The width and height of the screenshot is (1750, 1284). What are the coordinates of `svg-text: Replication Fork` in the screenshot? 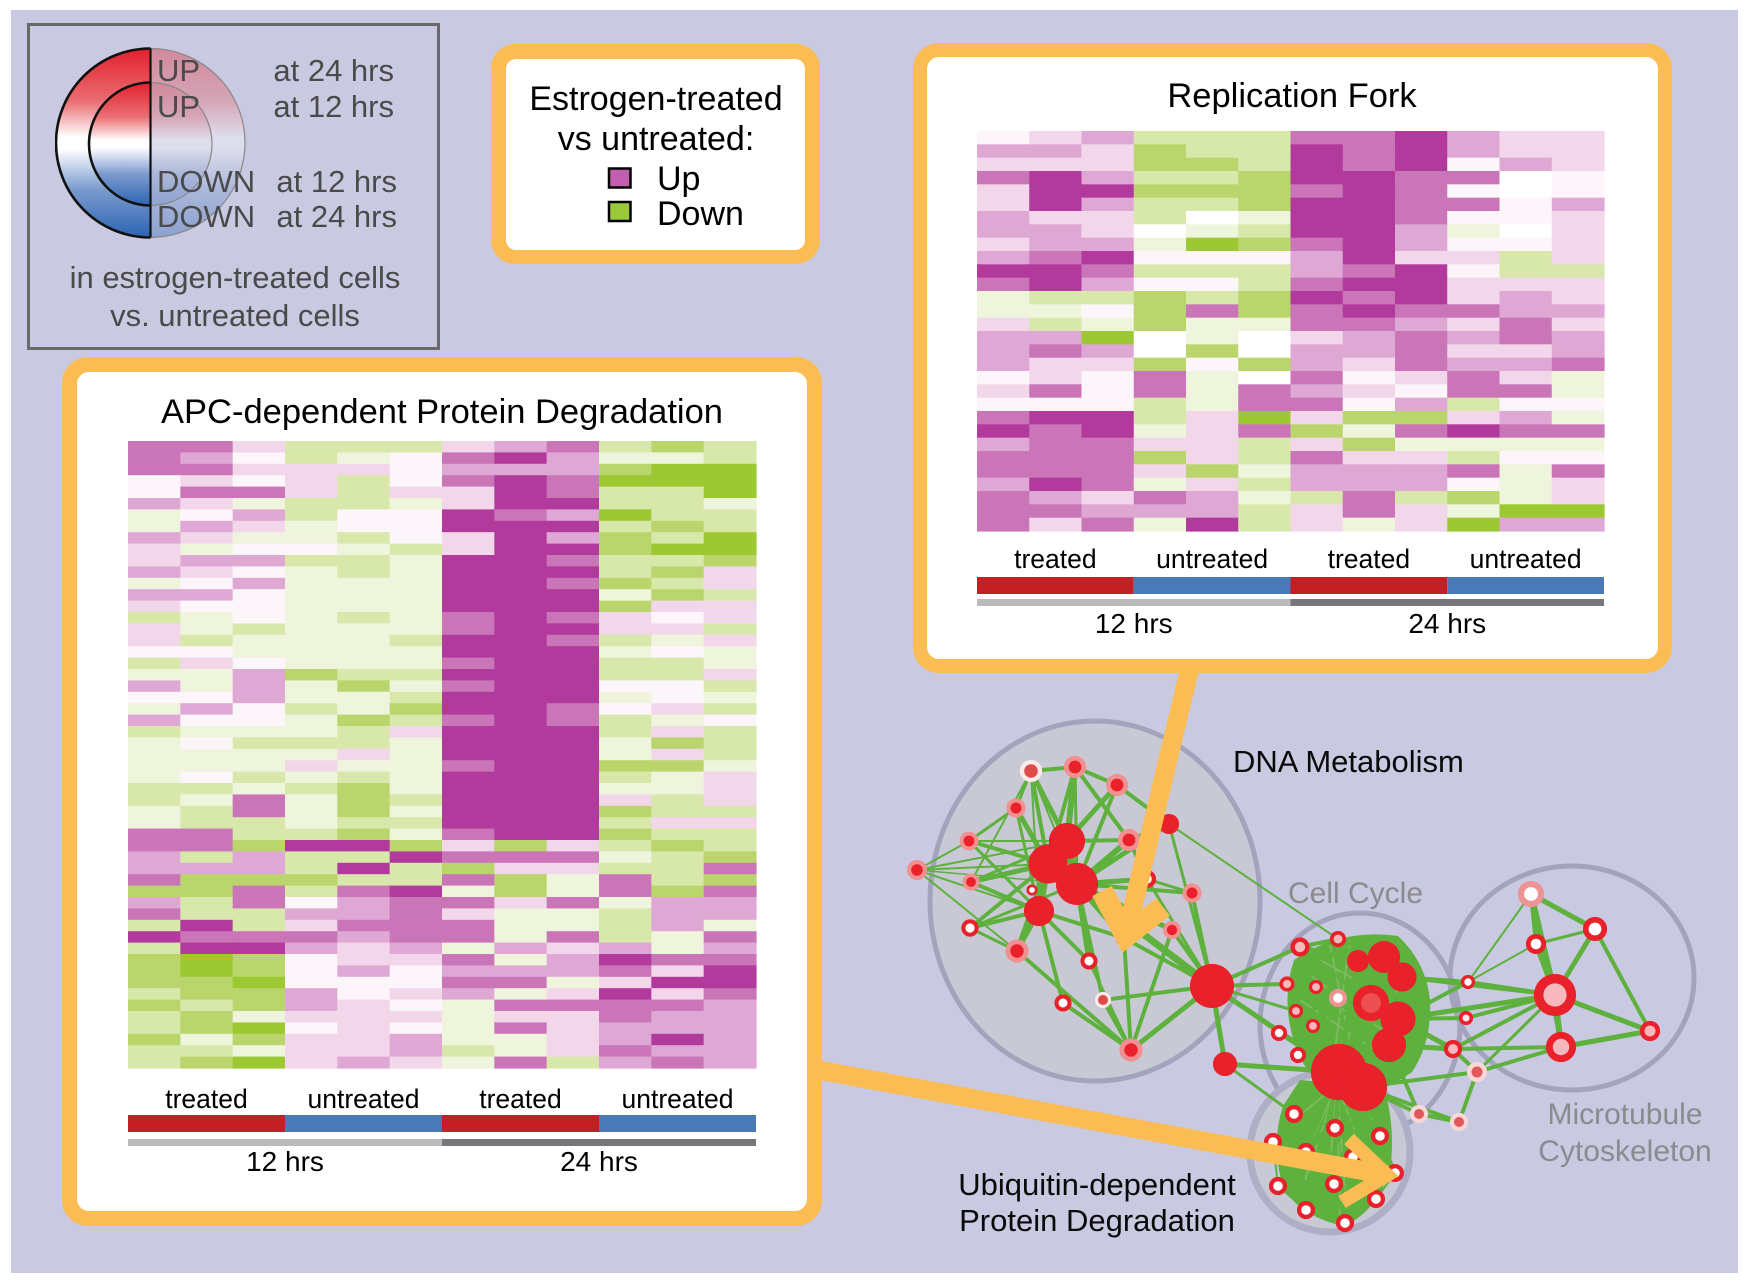 It's located at (1292, 96).